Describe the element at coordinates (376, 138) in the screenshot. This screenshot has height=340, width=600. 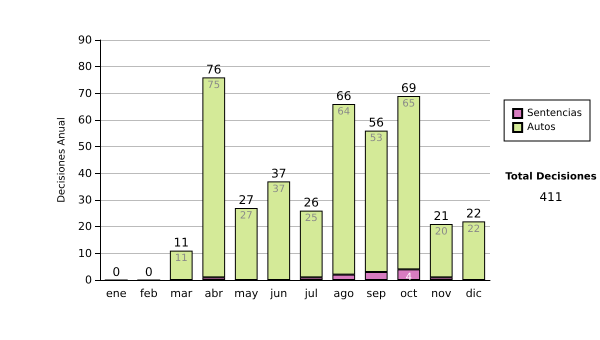
I see `data-label: 53` at that location.